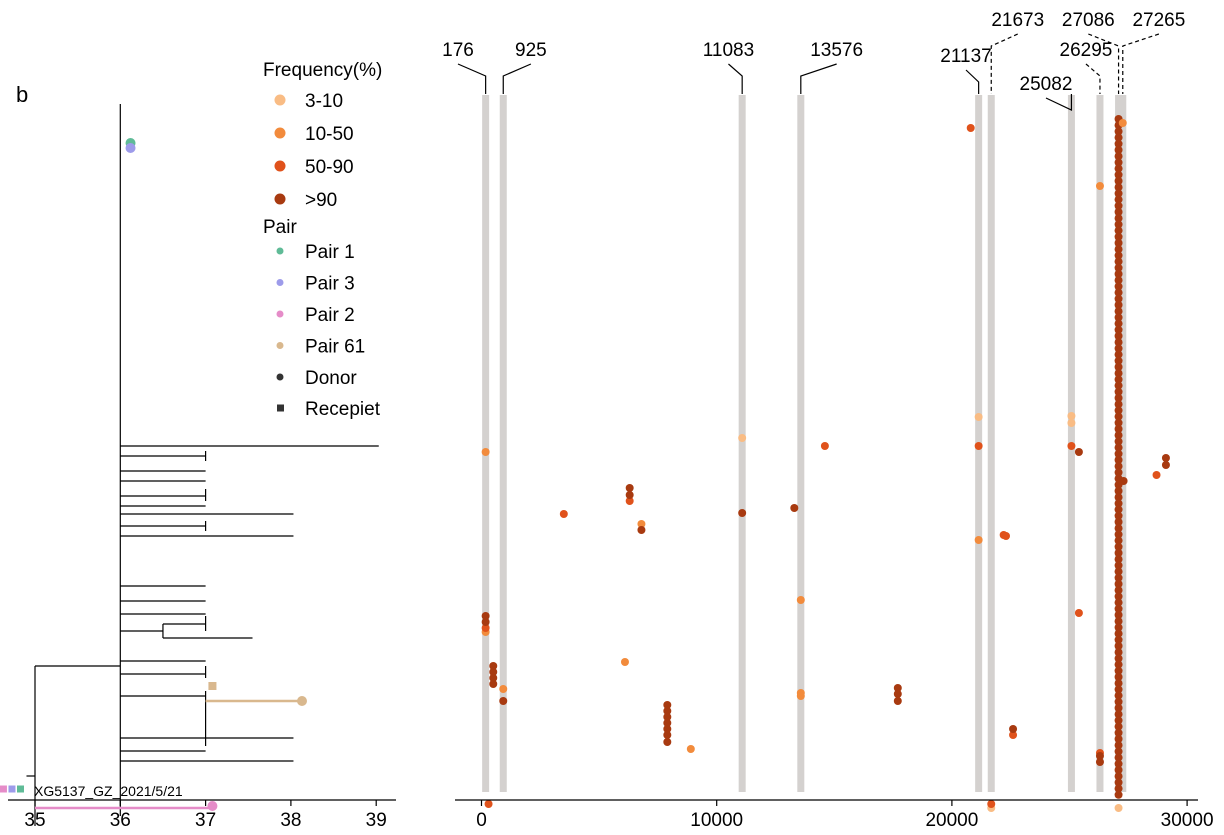 The image size is (1224, 835). I want to click on legend-freq-label: 10-50, so click(329, 134).